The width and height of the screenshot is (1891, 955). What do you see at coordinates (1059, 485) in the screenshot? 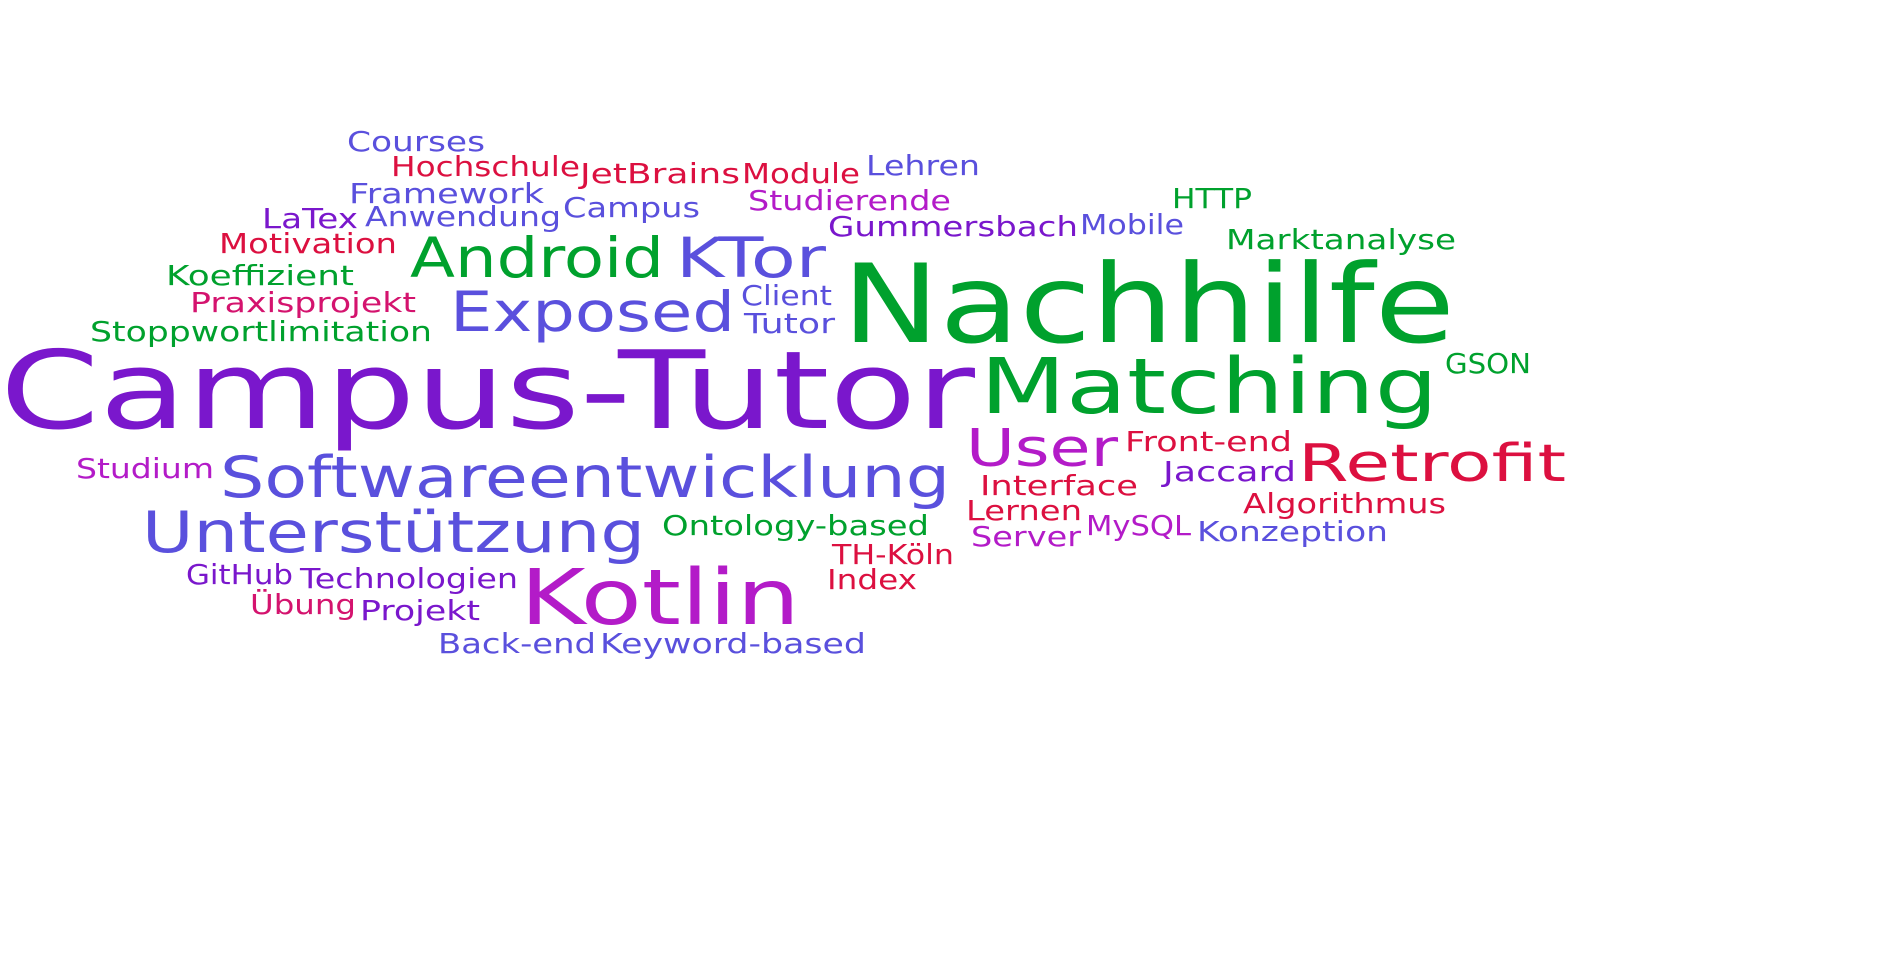
I see `word-interface: Interface` at bounding box center [1059, 485].